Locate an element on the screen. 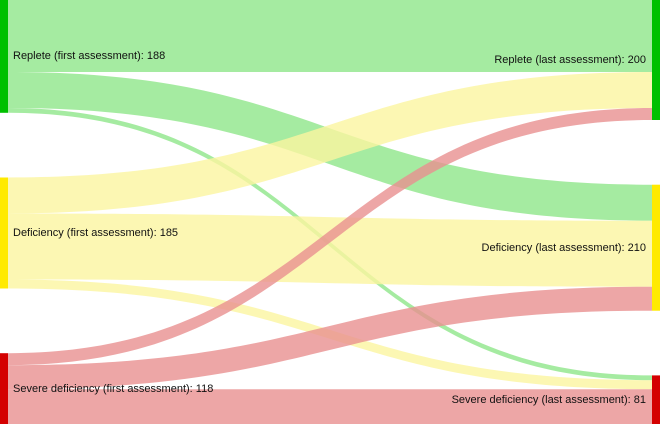 This screenshot has width=660, height=425. node-label-deficiency_first: Deficiency (first assessment): 185 is located at coordinates (96, 233).